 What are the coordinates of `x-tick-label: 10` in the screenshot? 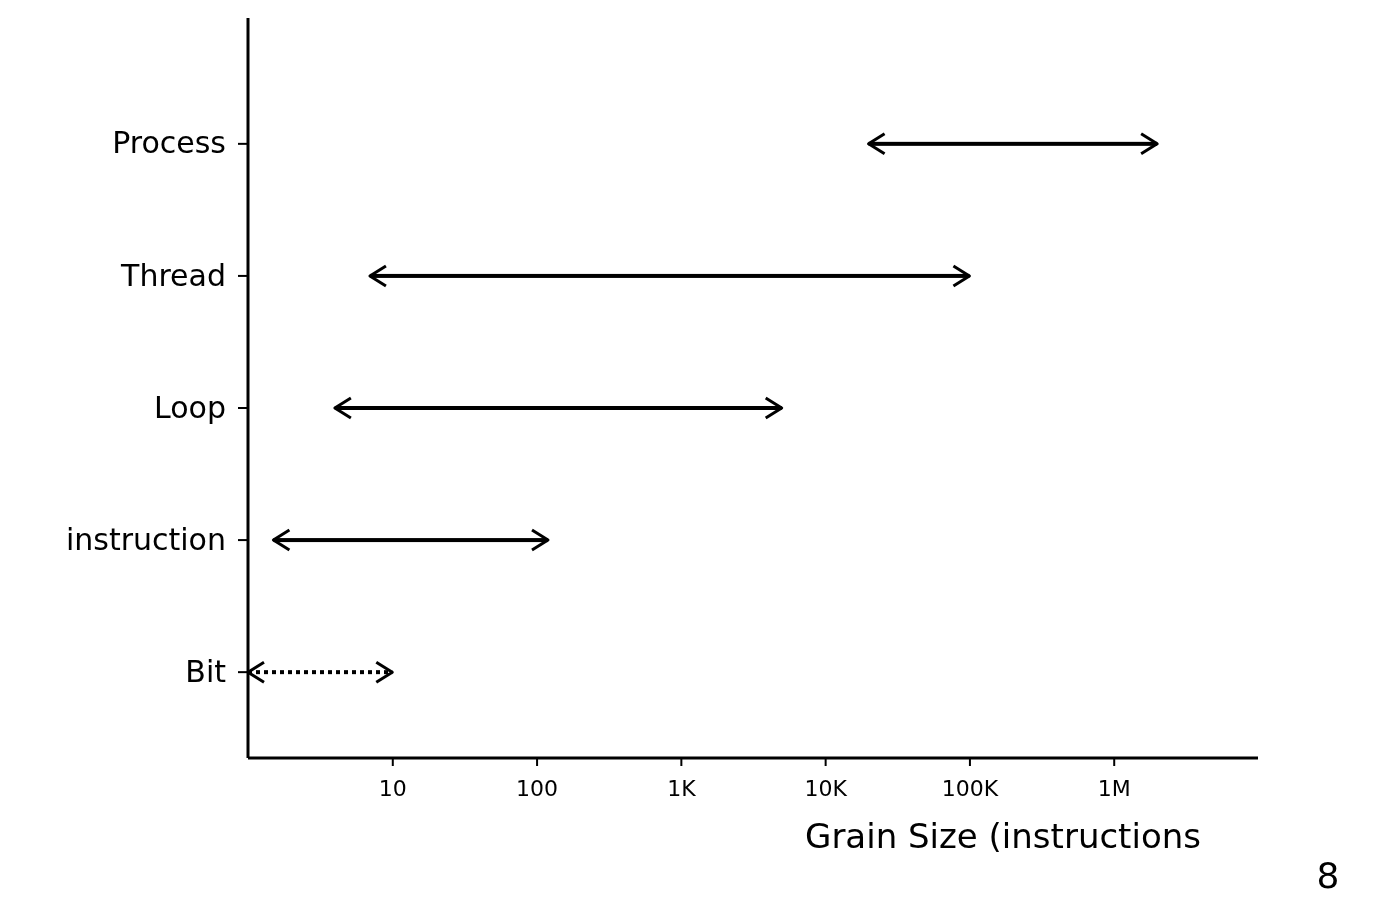 It's located at (392, 788).